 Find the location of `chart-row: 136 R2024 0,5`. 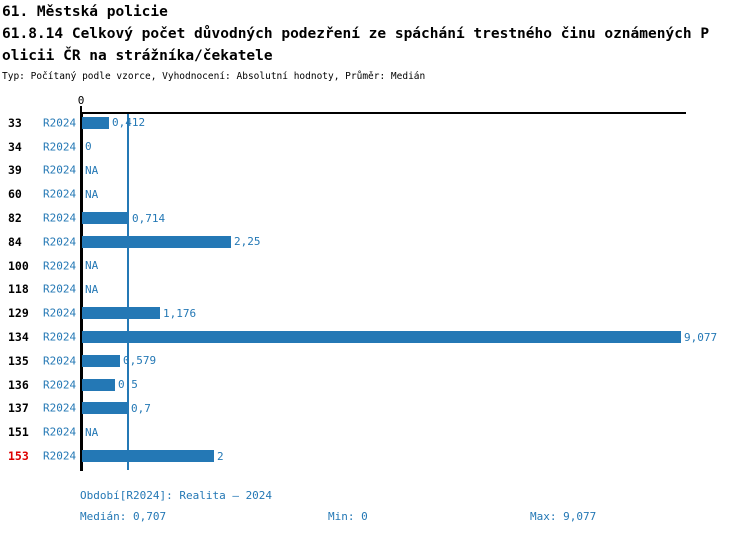

chart-row: 136 R2024 0,5 is located at coordinates (375, 385).